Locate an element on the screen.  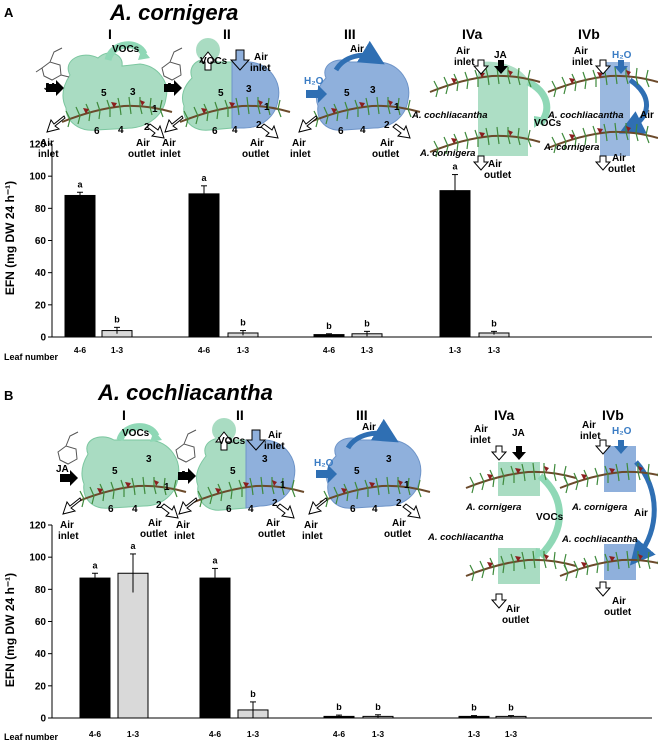
panel-label-a: A is located at coordinates (9, 12).